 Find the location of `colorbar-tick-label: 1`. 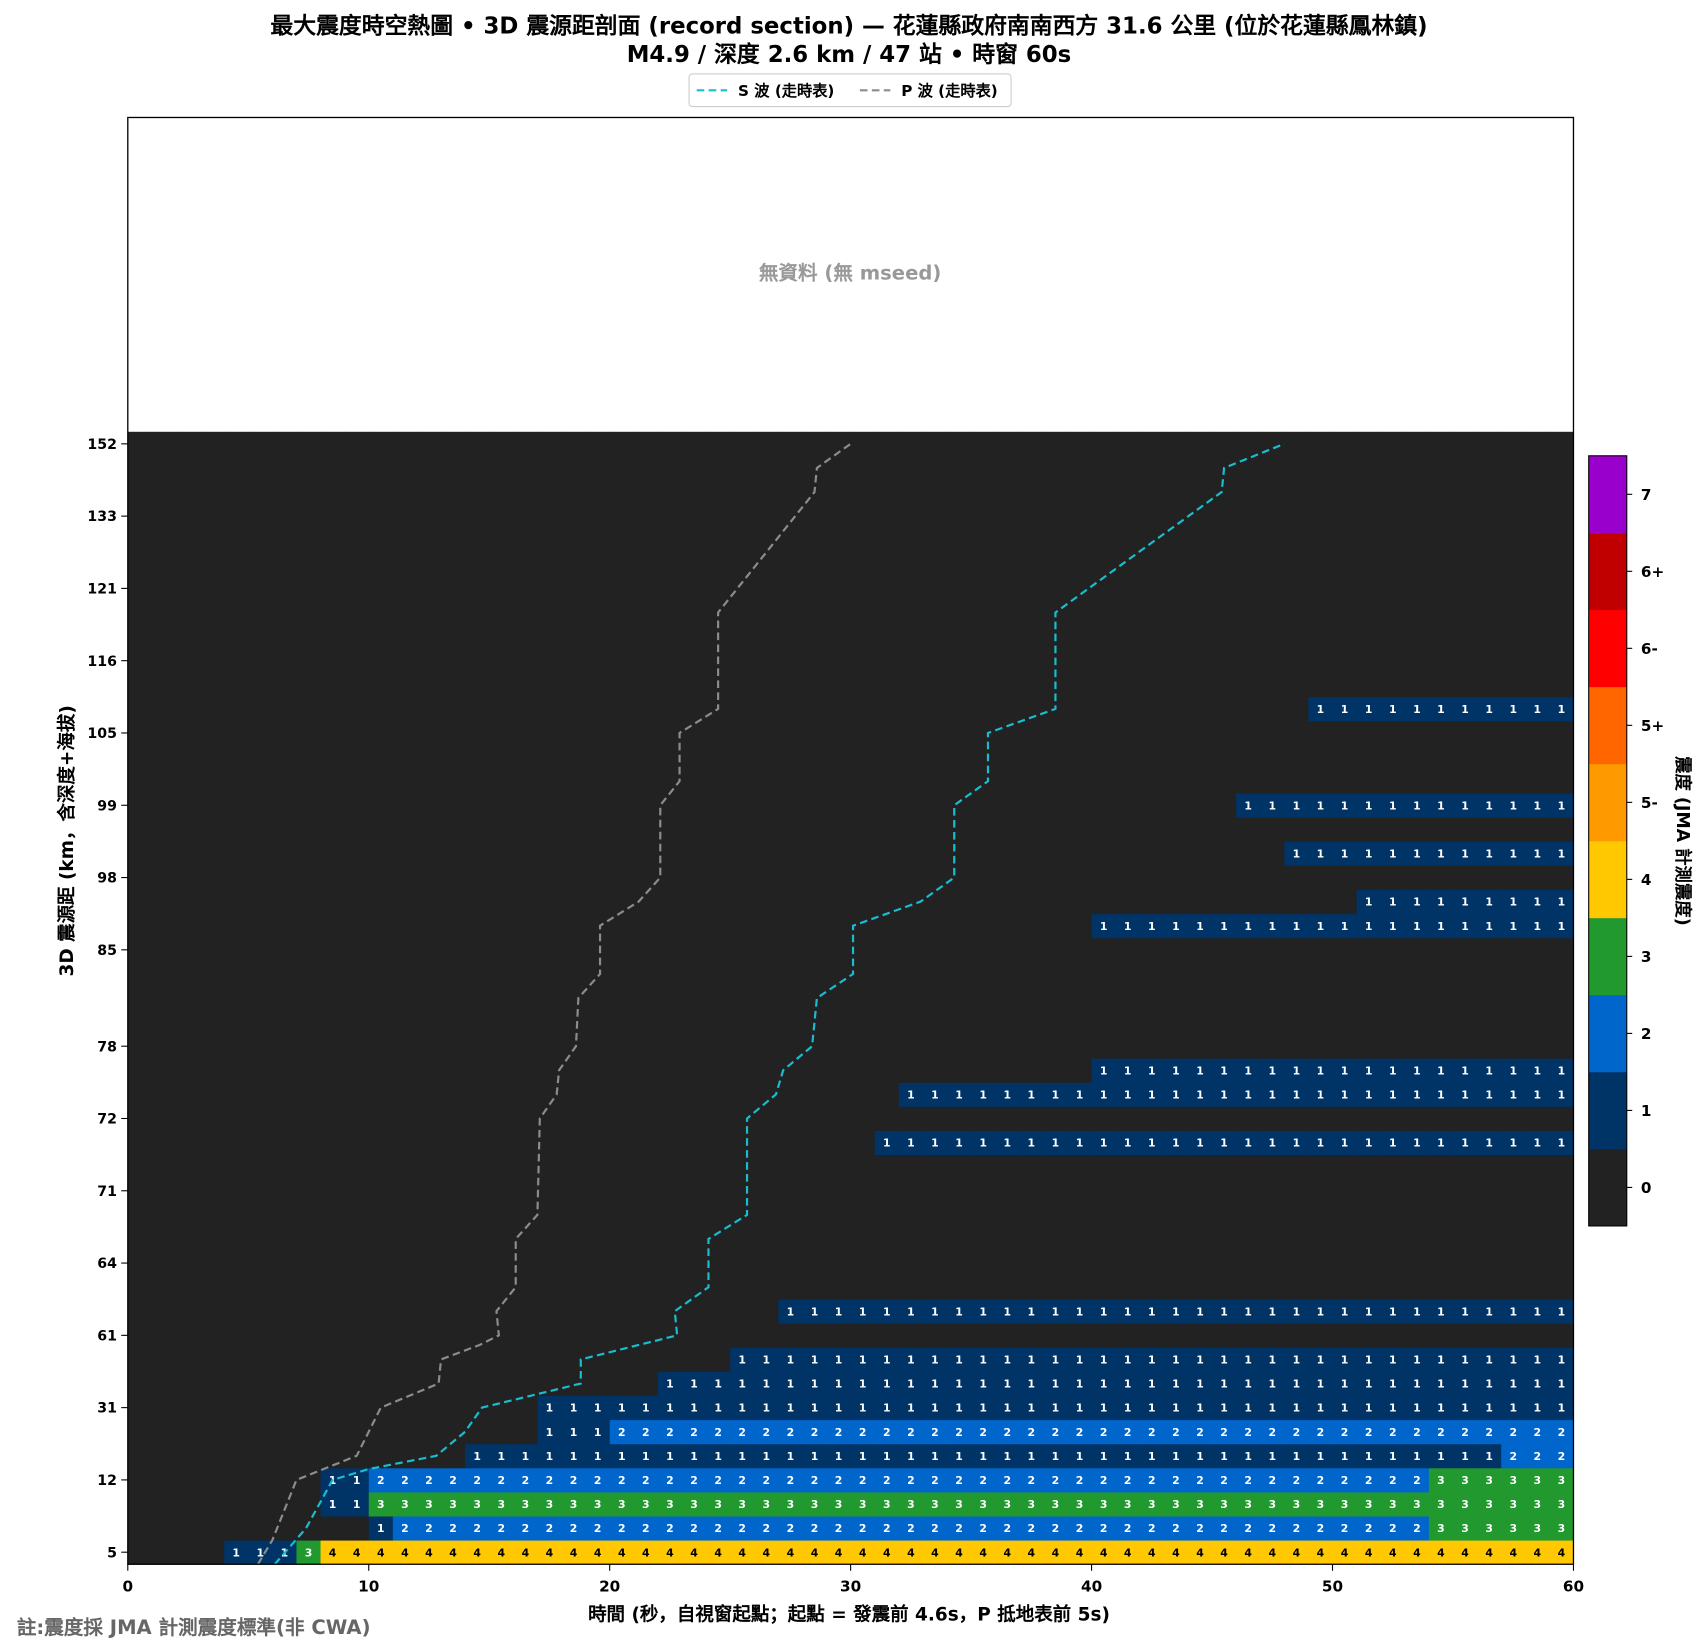

colorbar-tick-label: 1 is located at coordinates (1646, 1111).